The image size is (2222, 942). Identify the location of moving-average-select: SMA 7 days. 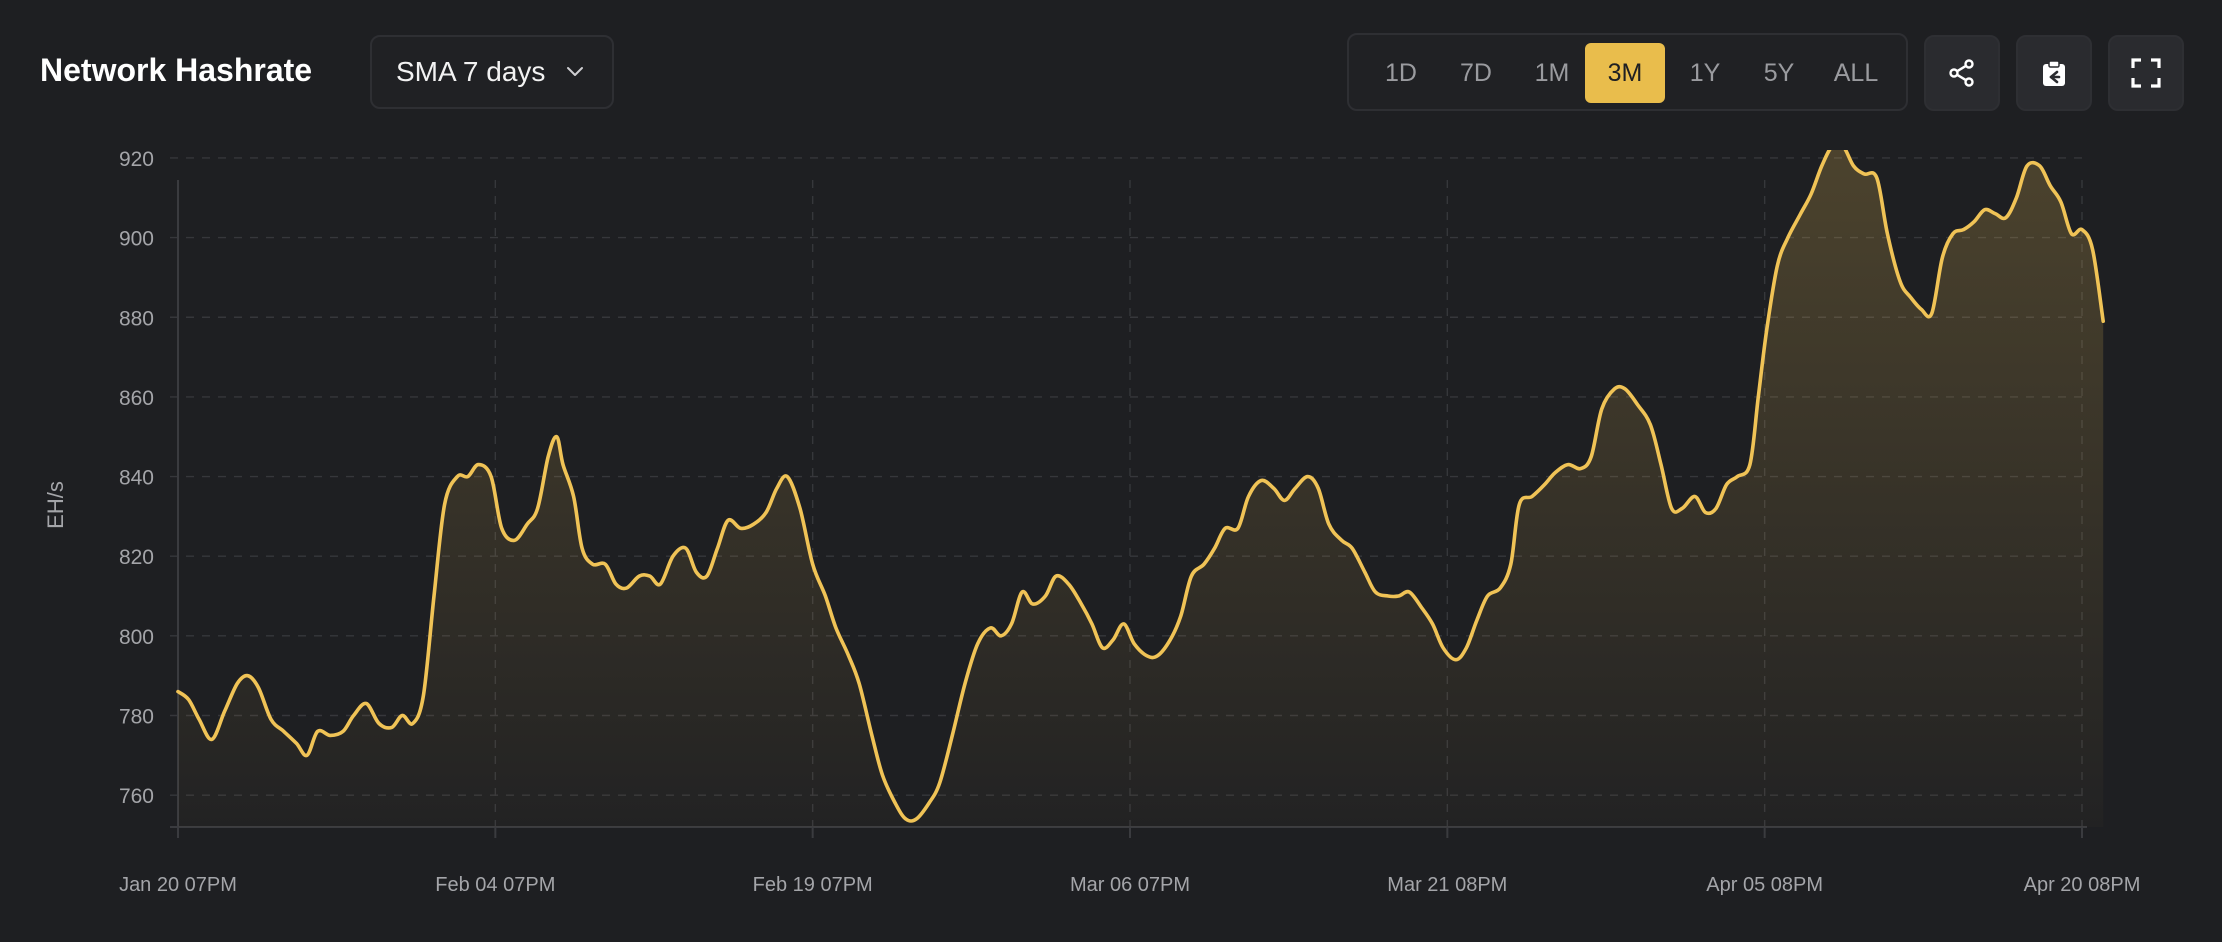
(492, 72).